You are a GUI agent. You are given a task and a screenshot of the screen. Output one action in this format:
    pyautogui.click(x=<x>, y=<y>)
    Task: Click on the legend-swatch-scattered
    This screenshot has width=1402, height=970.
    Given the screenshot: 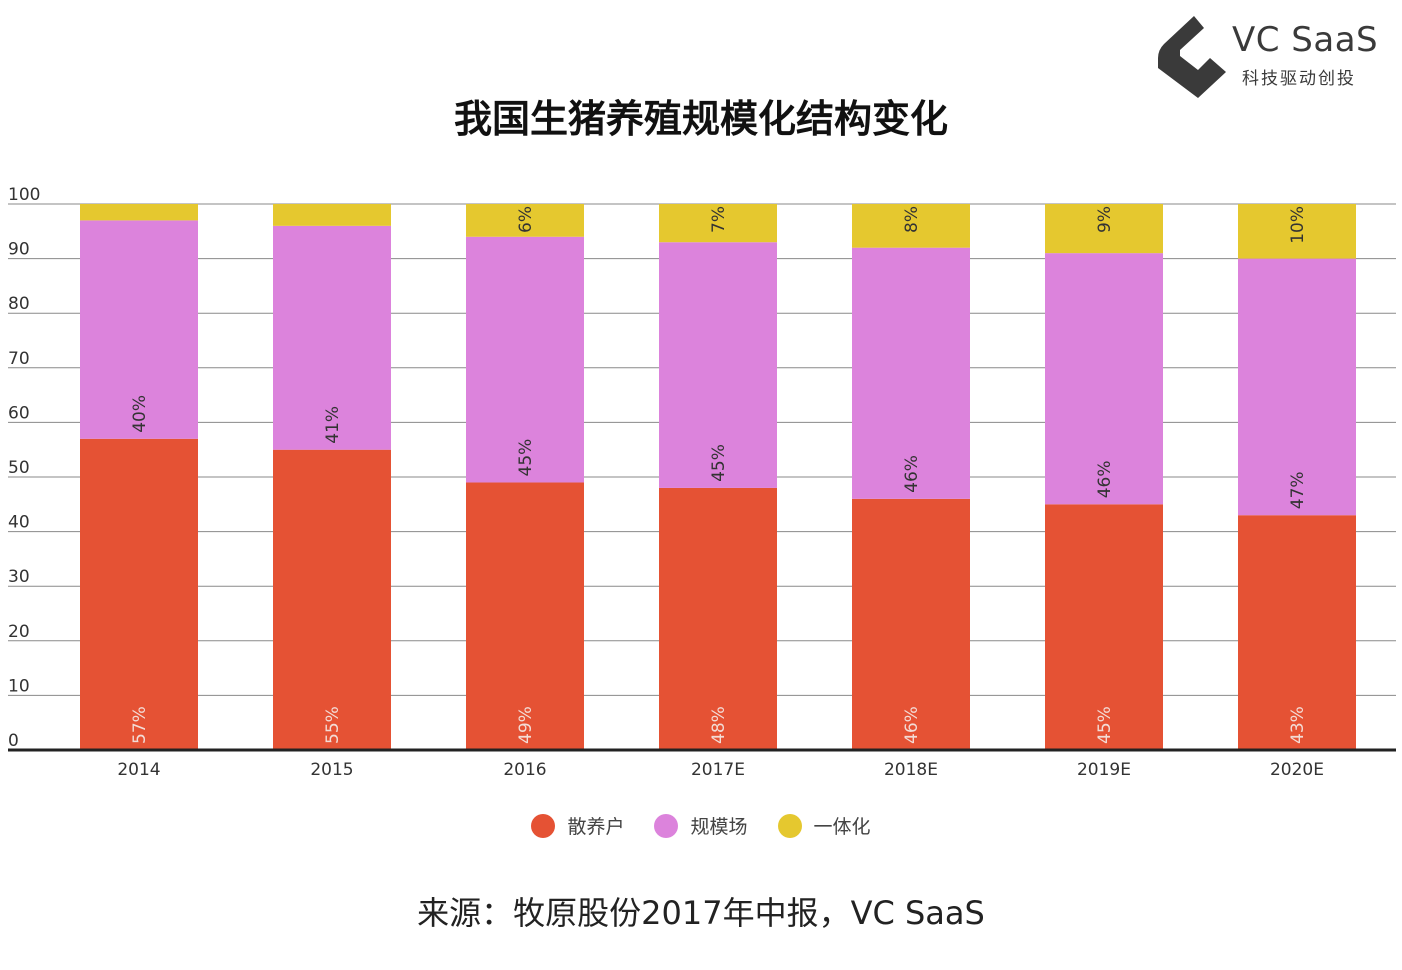 What is the action you would take?
    pyautogui.click(x=543, y=825)
    